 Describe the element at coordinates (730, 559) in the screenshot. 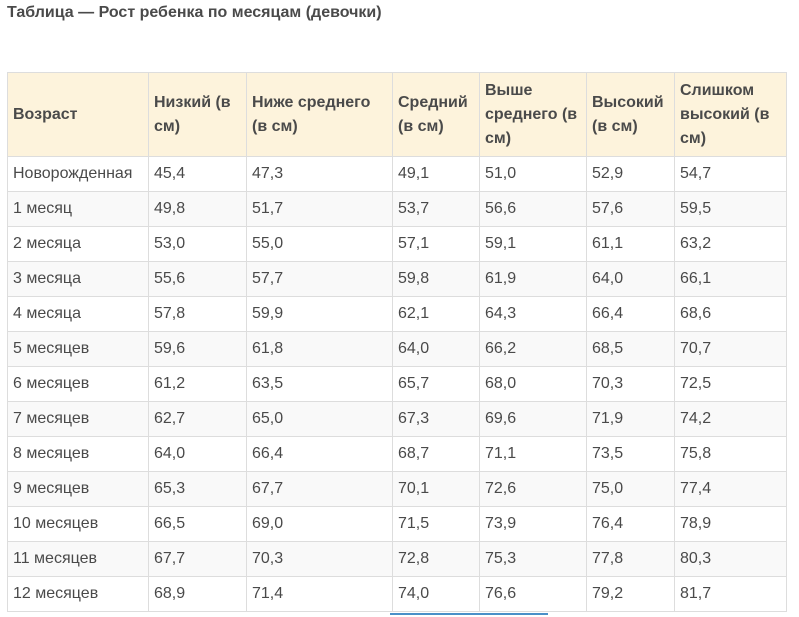

I see `cell-too-high: 80,3` at that location.